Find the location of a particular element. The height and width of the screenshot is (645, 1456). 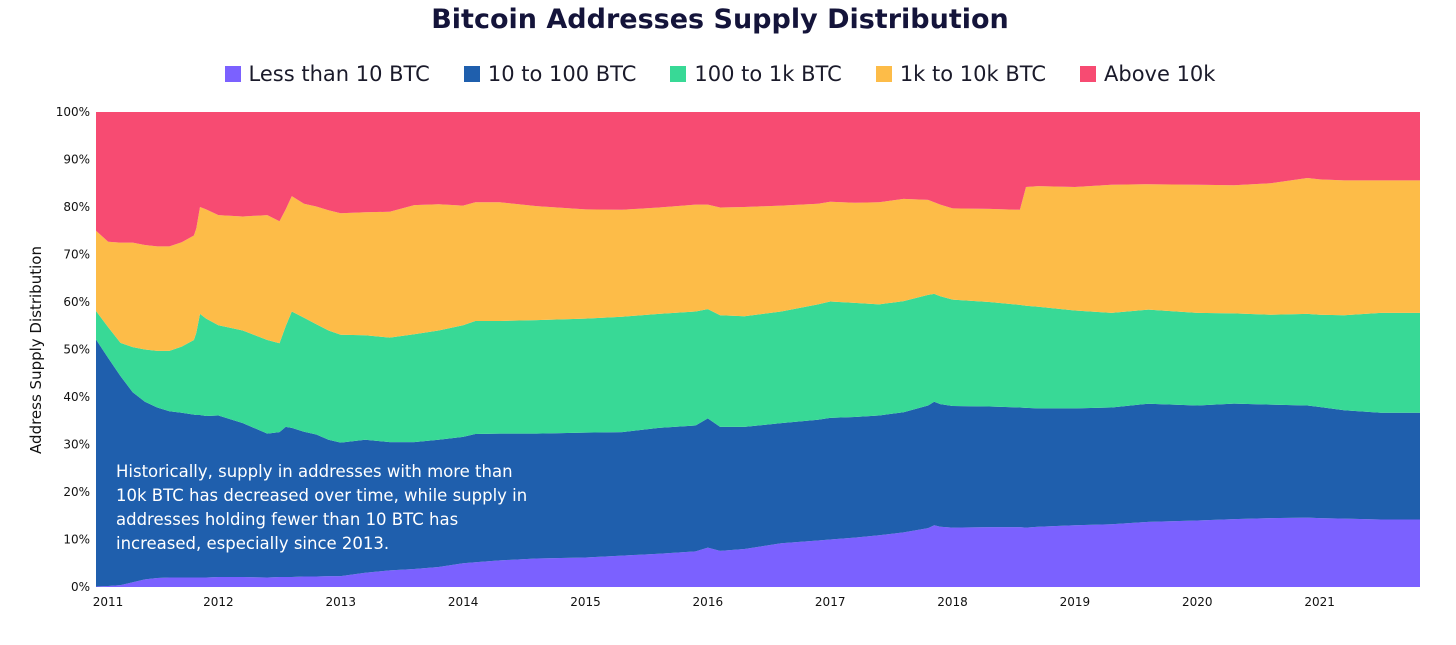

legend-item-10-to-100: 10 to 100 BTC is located at coordinates (550, 74).